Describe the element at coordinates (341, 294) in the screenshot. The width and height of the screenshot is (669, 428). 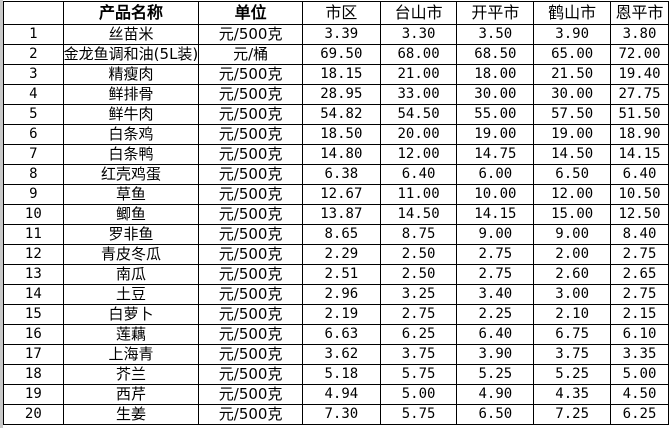
I see `price-cell: 2.96` at that location.